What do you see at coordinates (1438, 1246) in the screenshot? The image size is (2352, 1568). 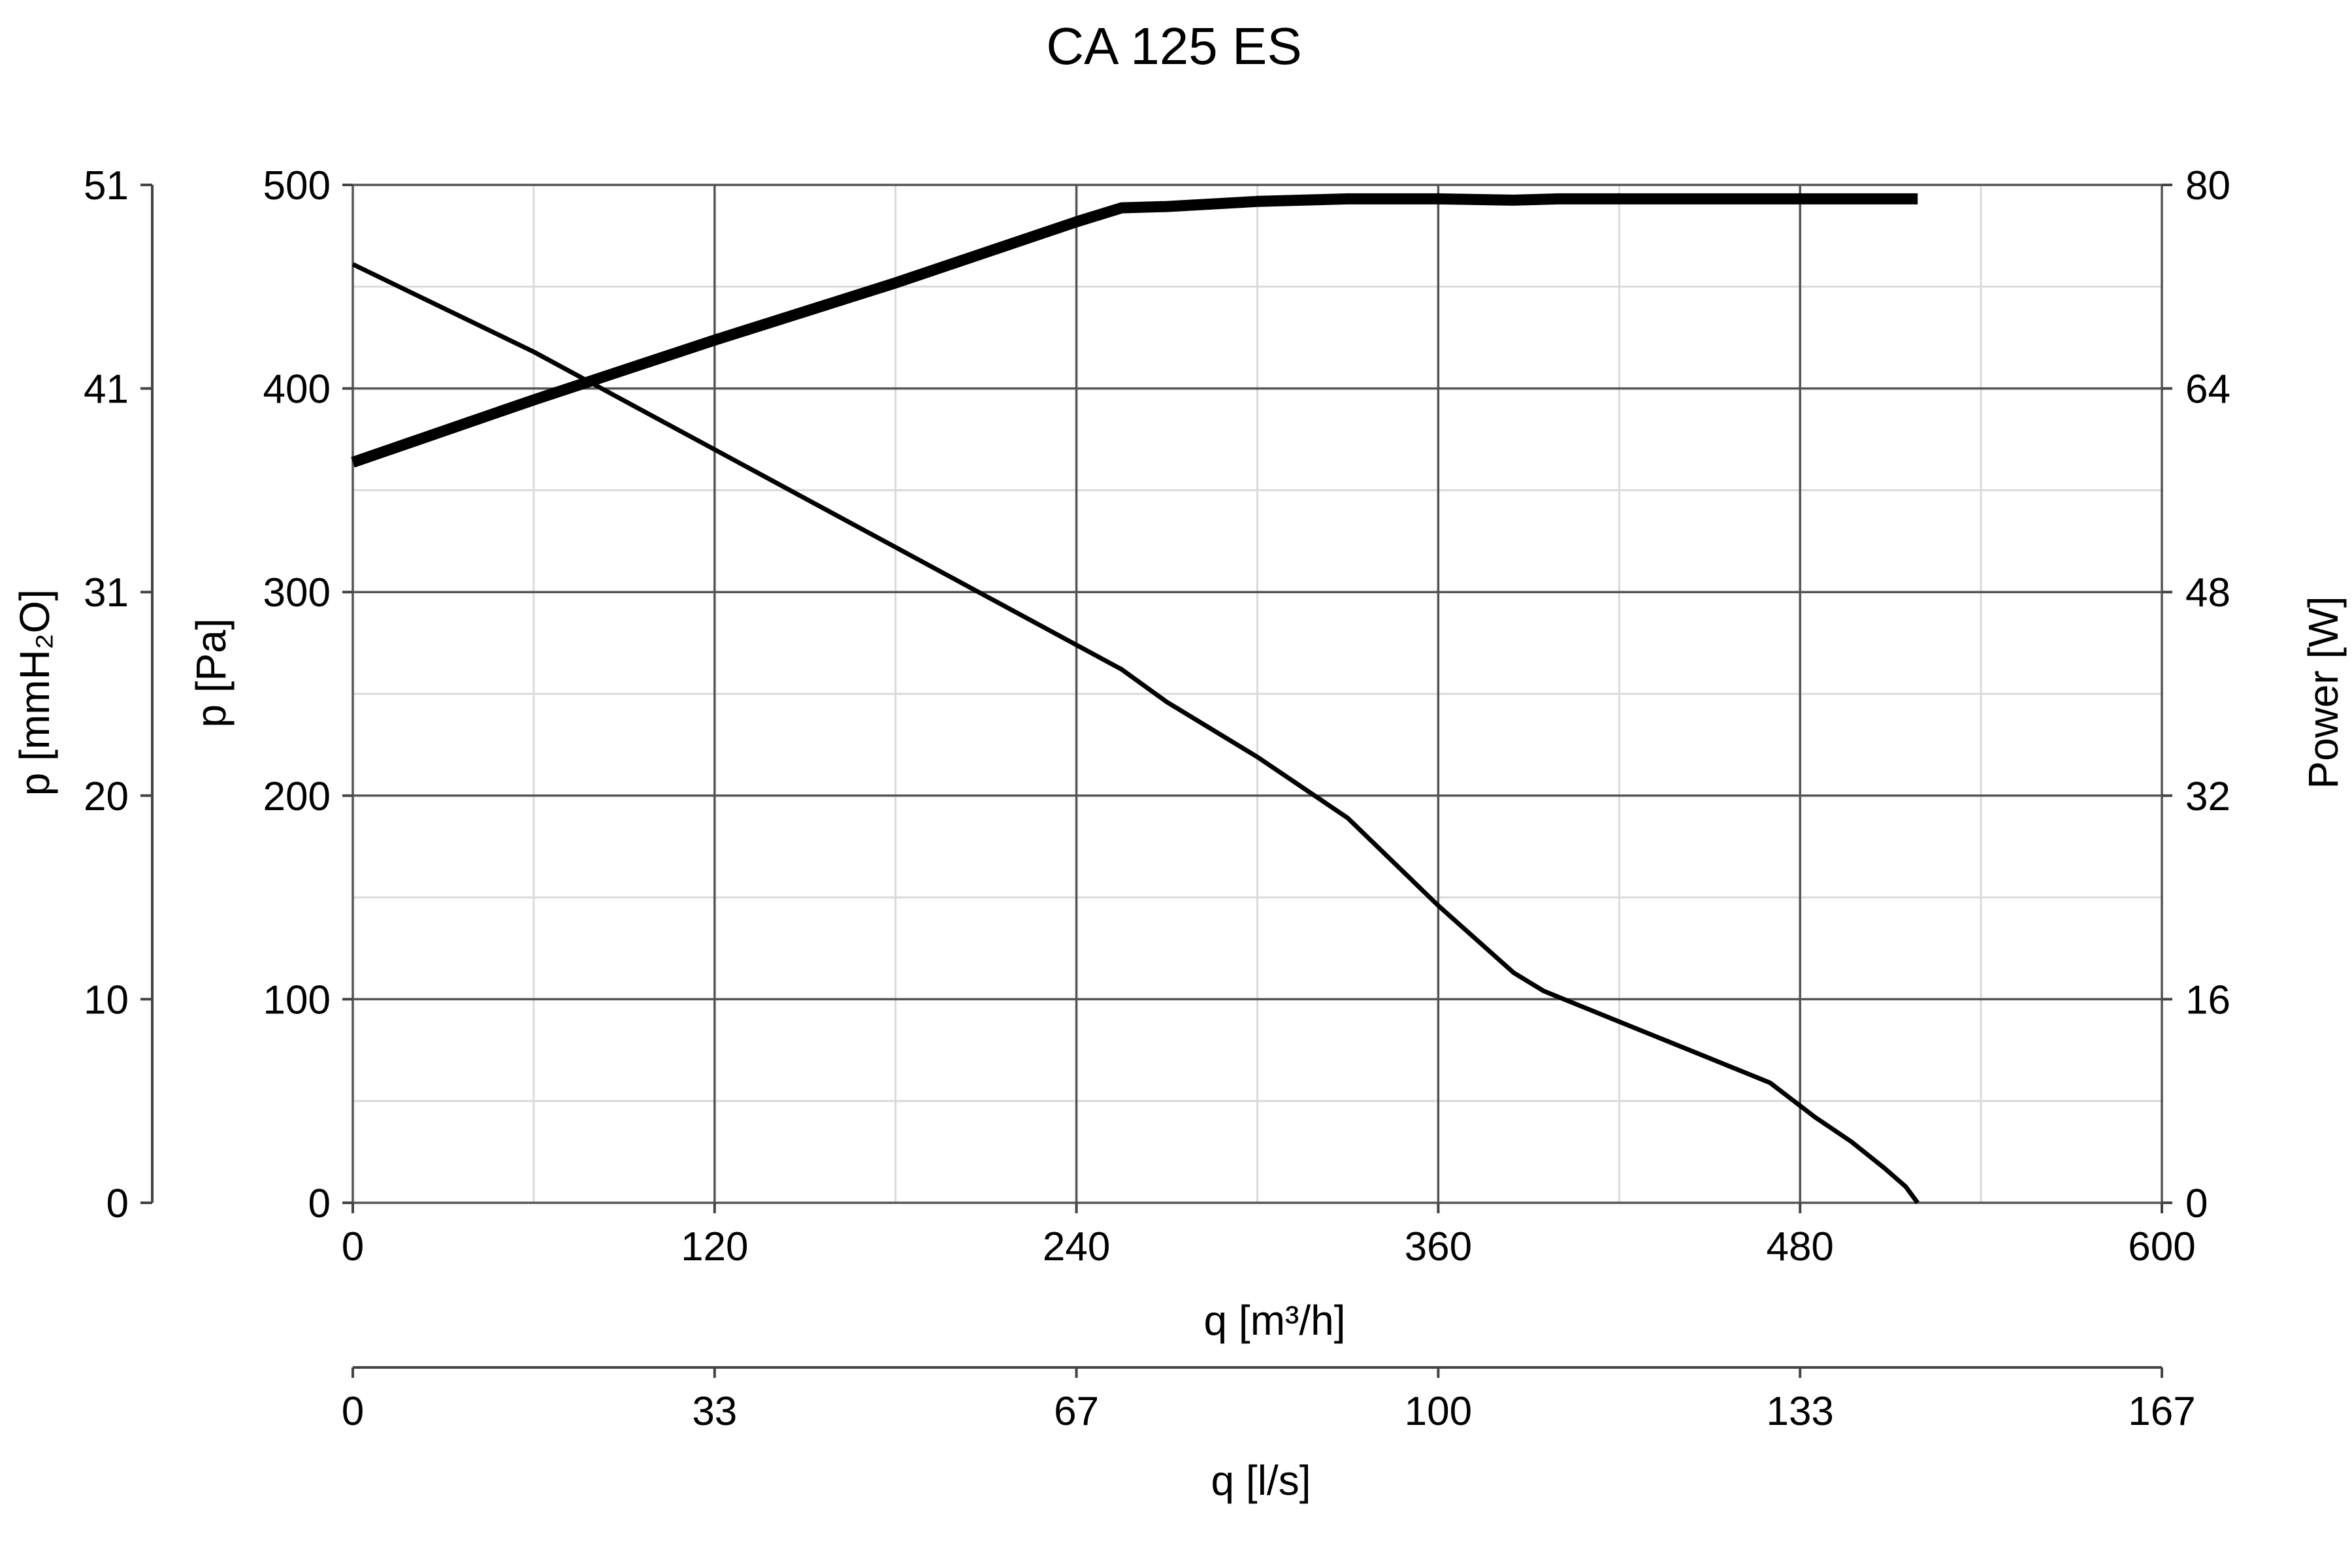 I see `x-tick-label-m3h: 360` at bounding box center [1438, 1246].